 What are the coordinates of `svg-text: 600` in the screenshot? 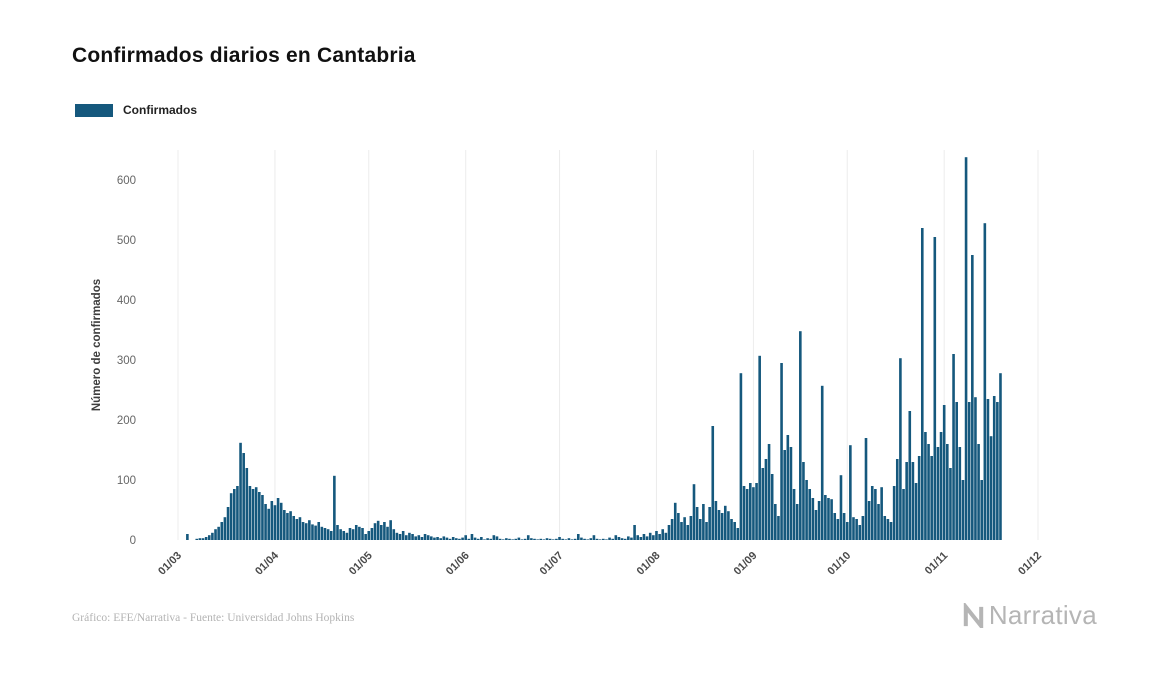 It's located at (126, 181).